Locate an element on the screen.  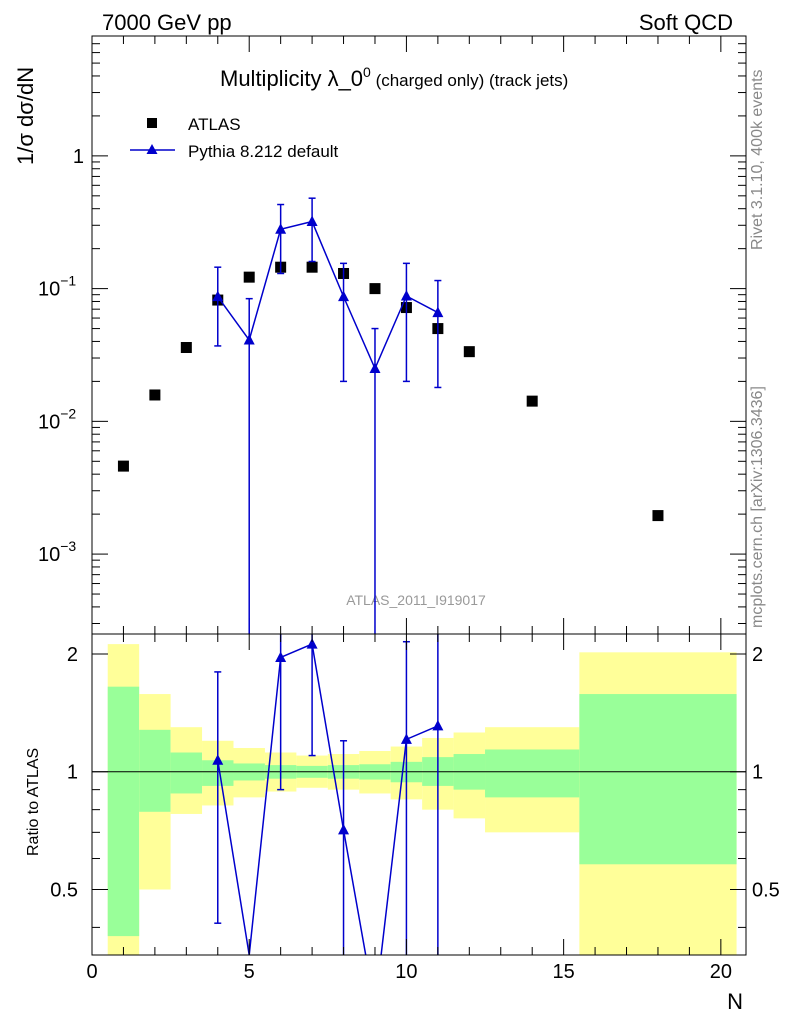
pythia-ratio-line is located at coordinates (328, 799).